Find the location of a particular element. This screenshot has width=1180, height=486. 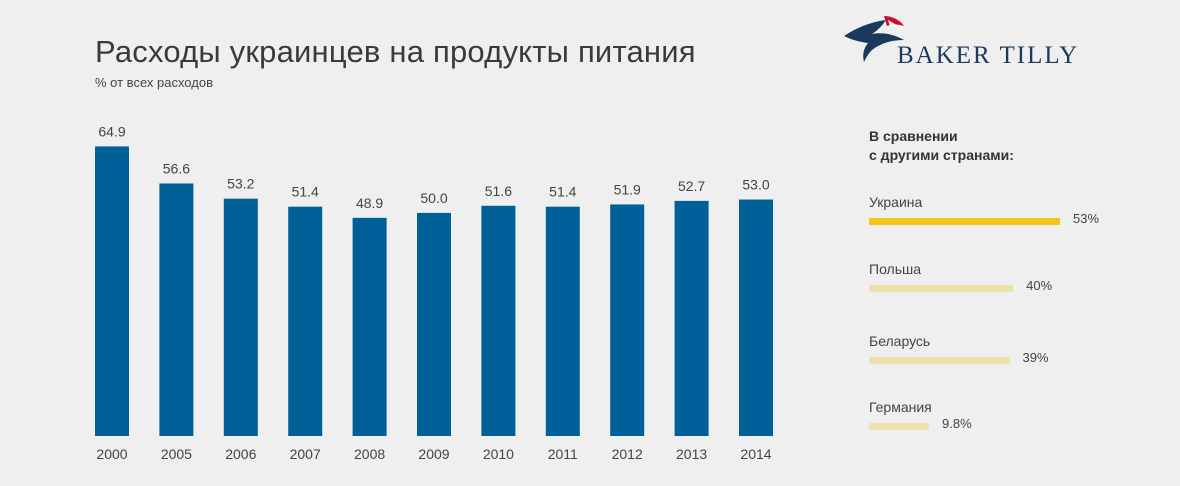

chart-subtitle: % от всех расходов is located at coordinates (154, 82).